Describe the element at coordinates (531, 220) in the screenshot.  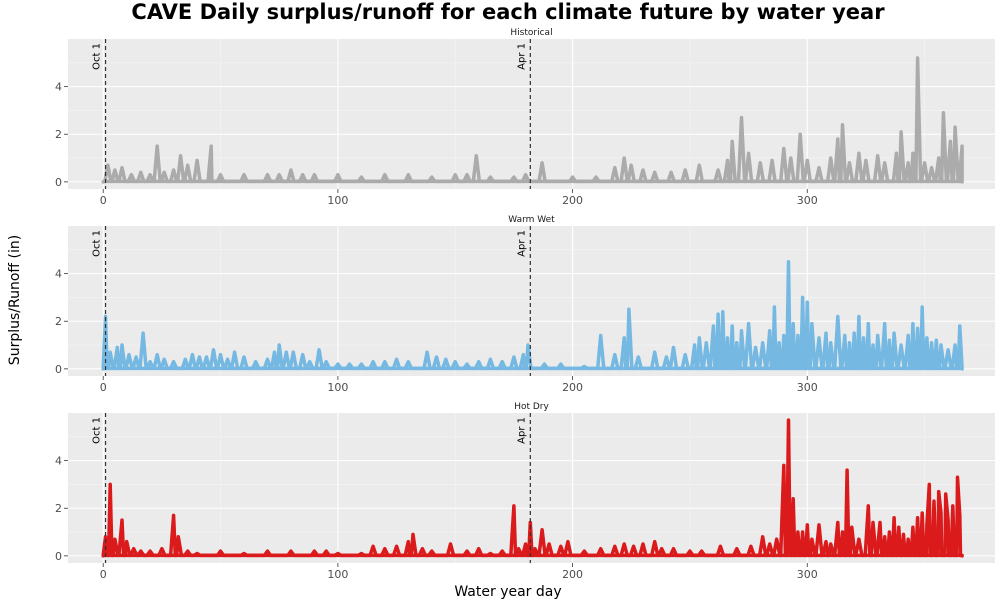
I see `panel-strip-label: Warm Wet` at that location.